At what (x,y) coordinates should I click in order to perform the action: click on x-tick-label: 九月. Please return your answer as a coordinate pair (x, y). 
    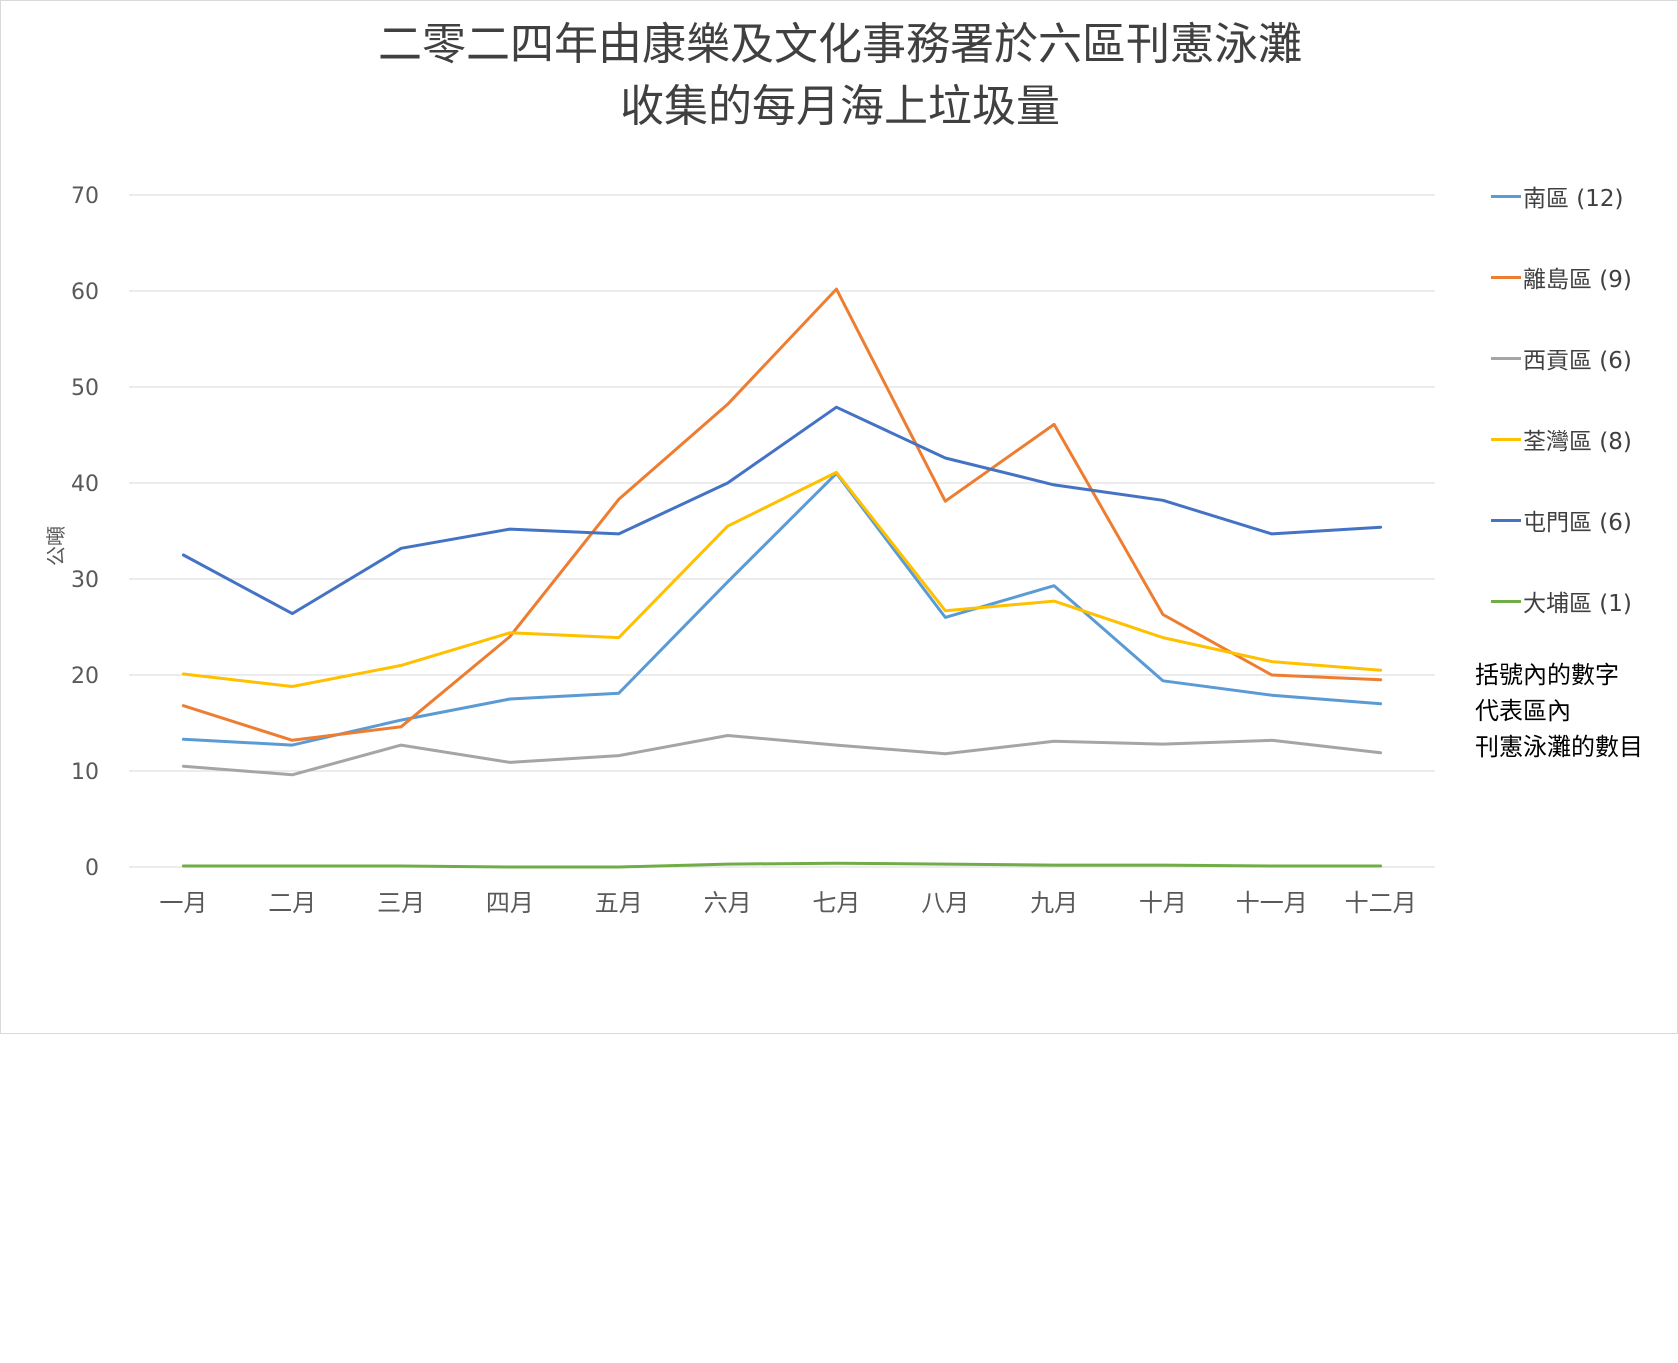
    Looking at the image, I should click on (1054, 903).